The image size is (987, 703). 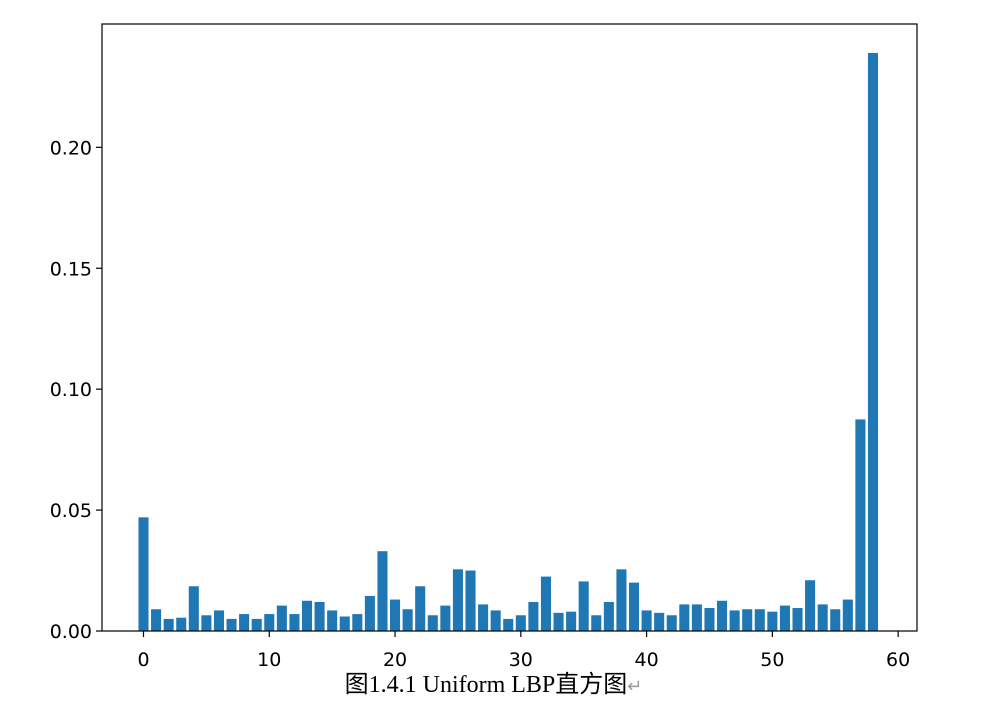 I want to click on y-tick-label-4: 0.20, so click(x=71, y=148).